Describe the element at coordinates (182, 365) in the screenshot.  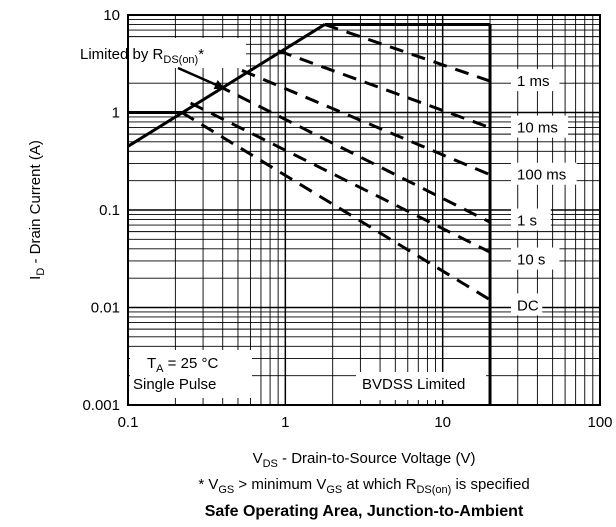
I see `temperature-label: TA = 25 °C` at that location.